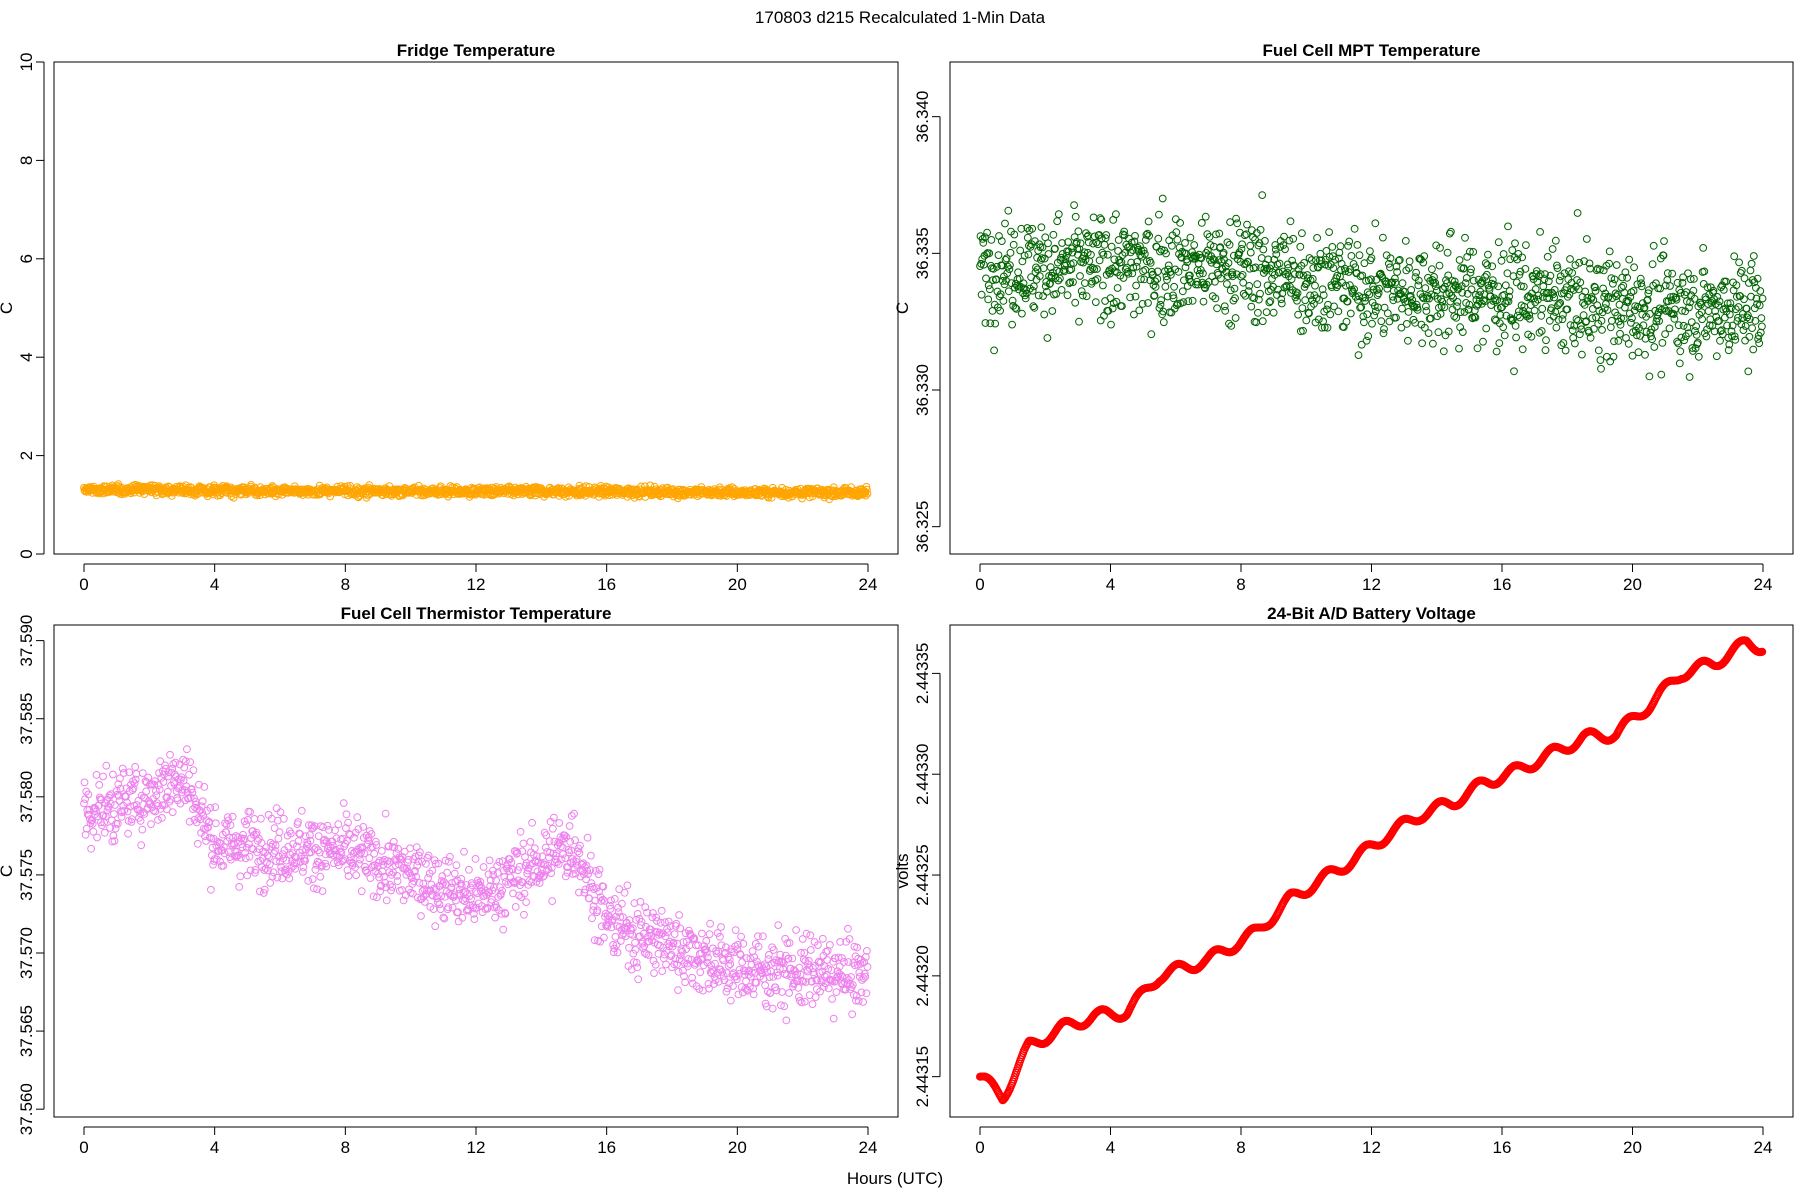 This screenshot has height=1200, width=1800. Describe the element at coordinates (922, 390) in the screenshot. I see `y-tick-label: 36.330` at that location.